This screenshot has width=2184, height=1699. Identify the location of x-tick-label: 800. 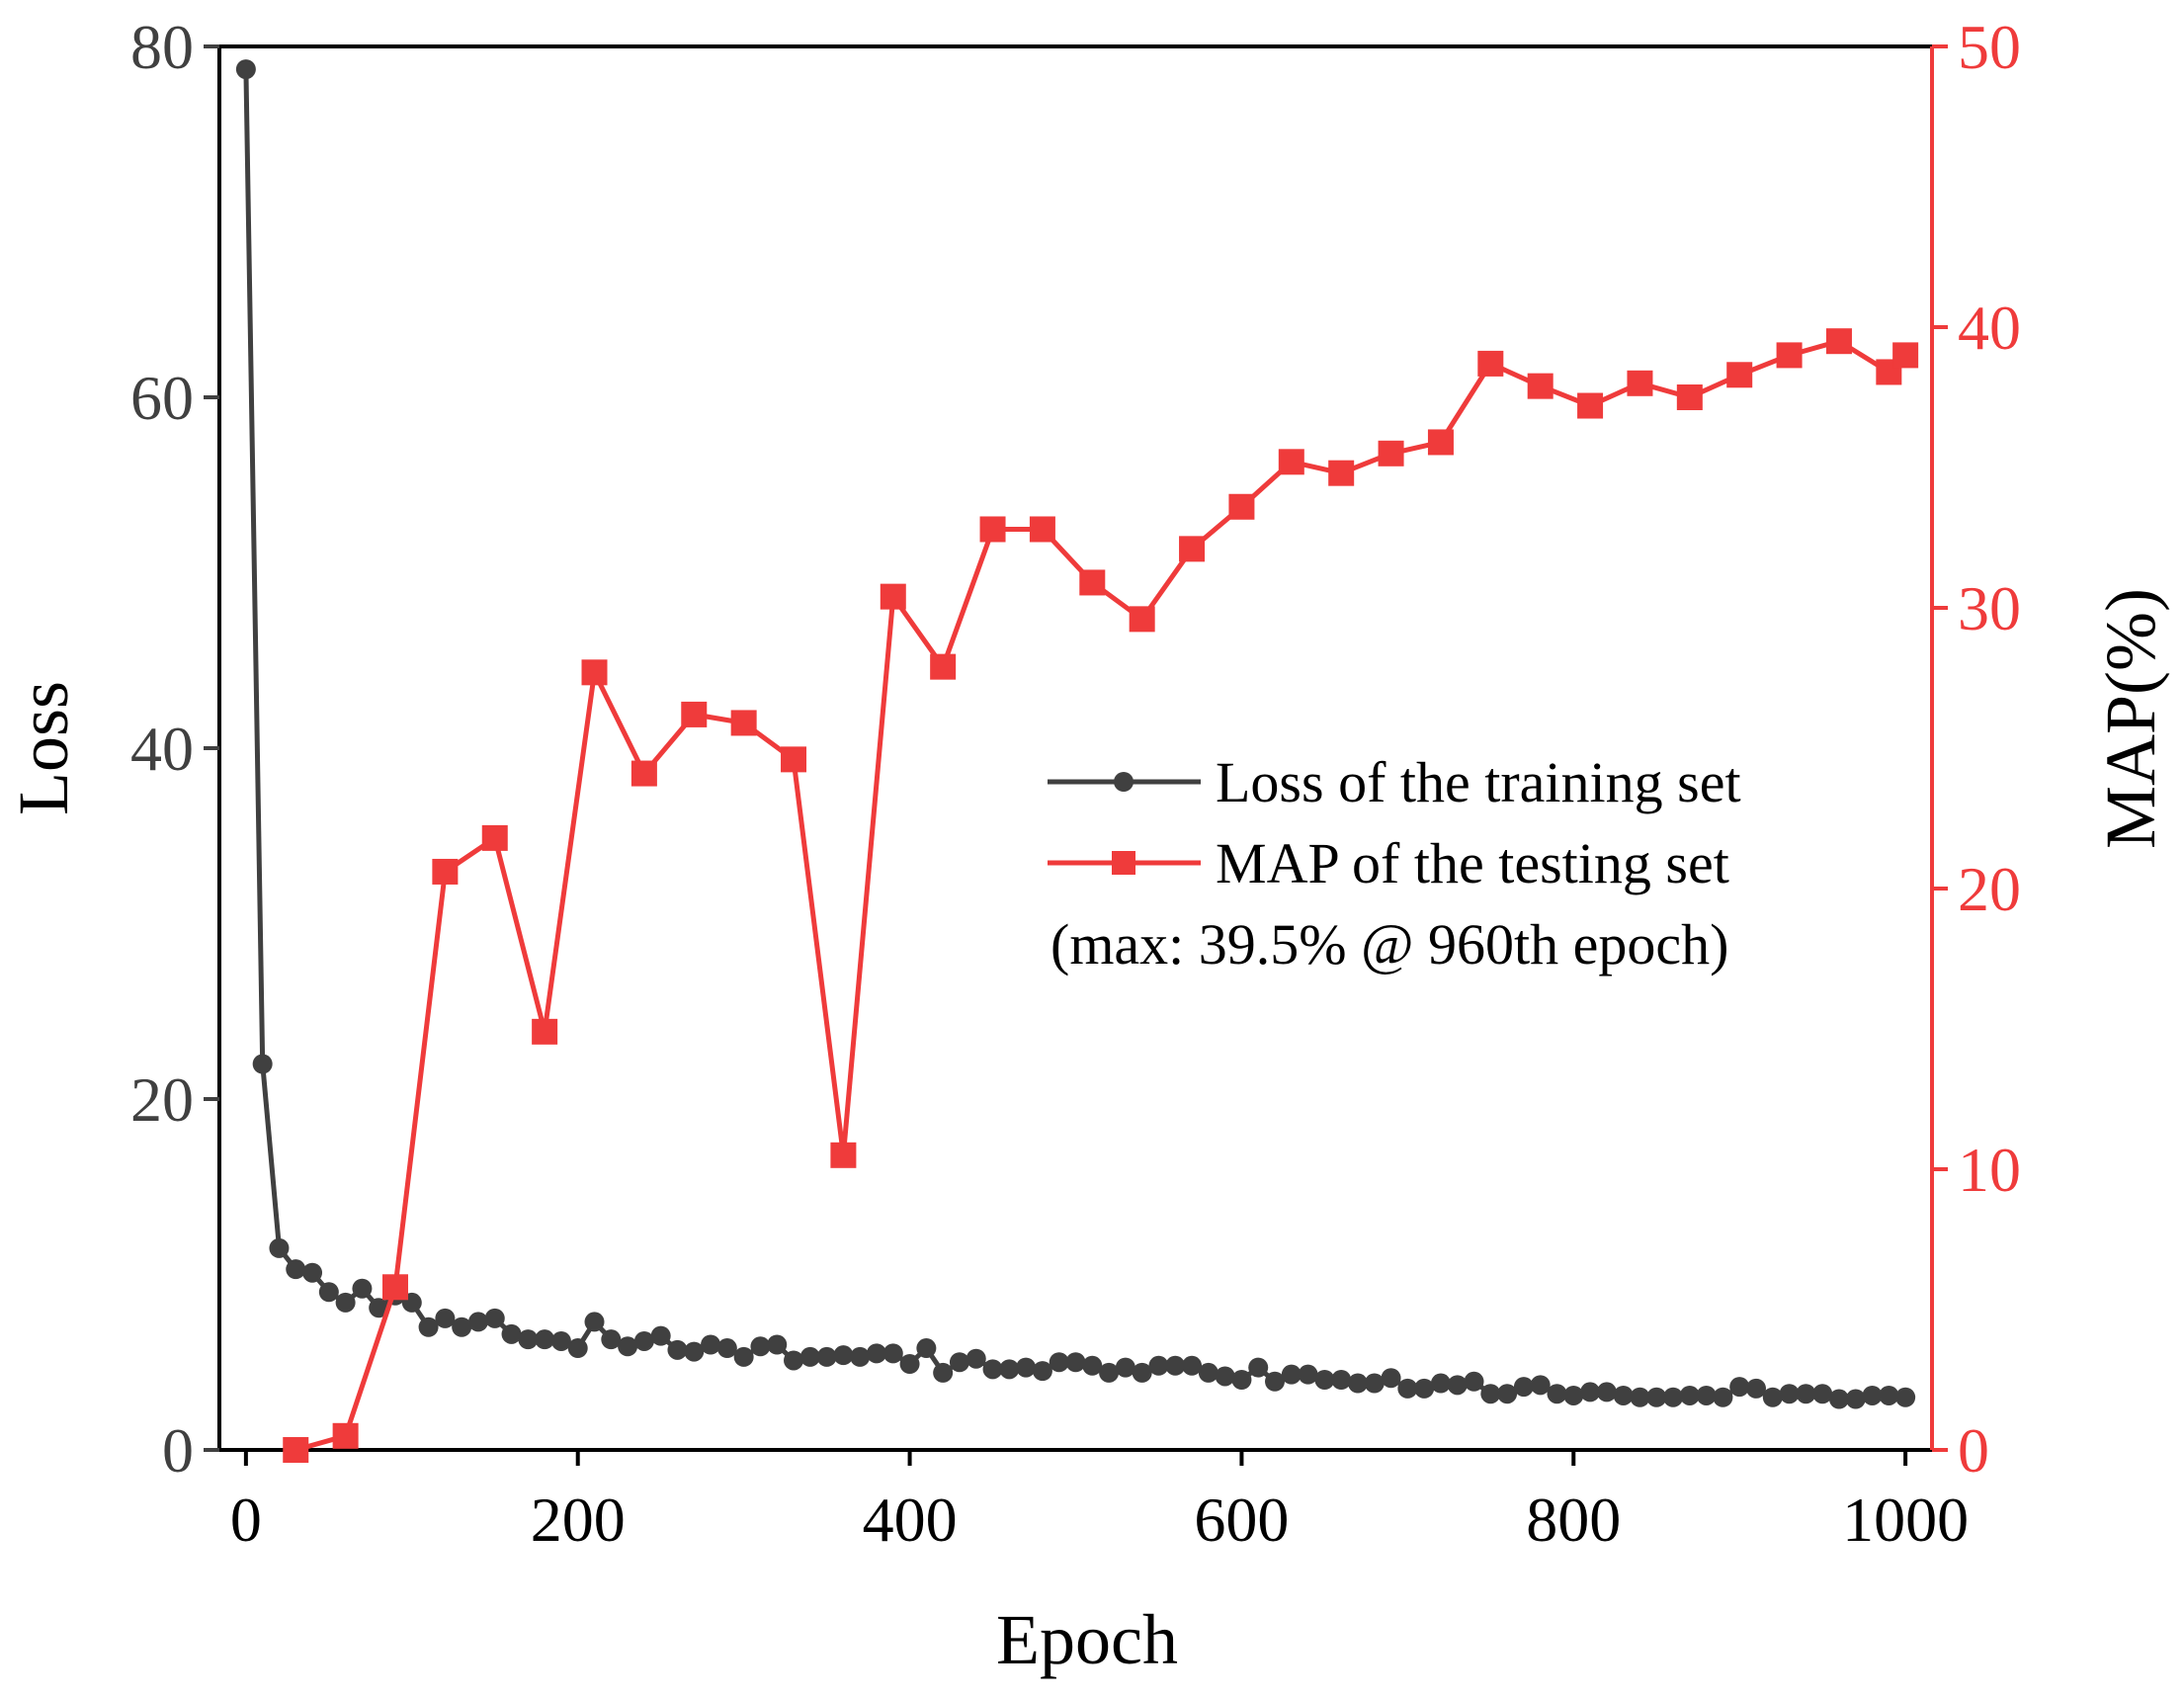
(1573, 1520).